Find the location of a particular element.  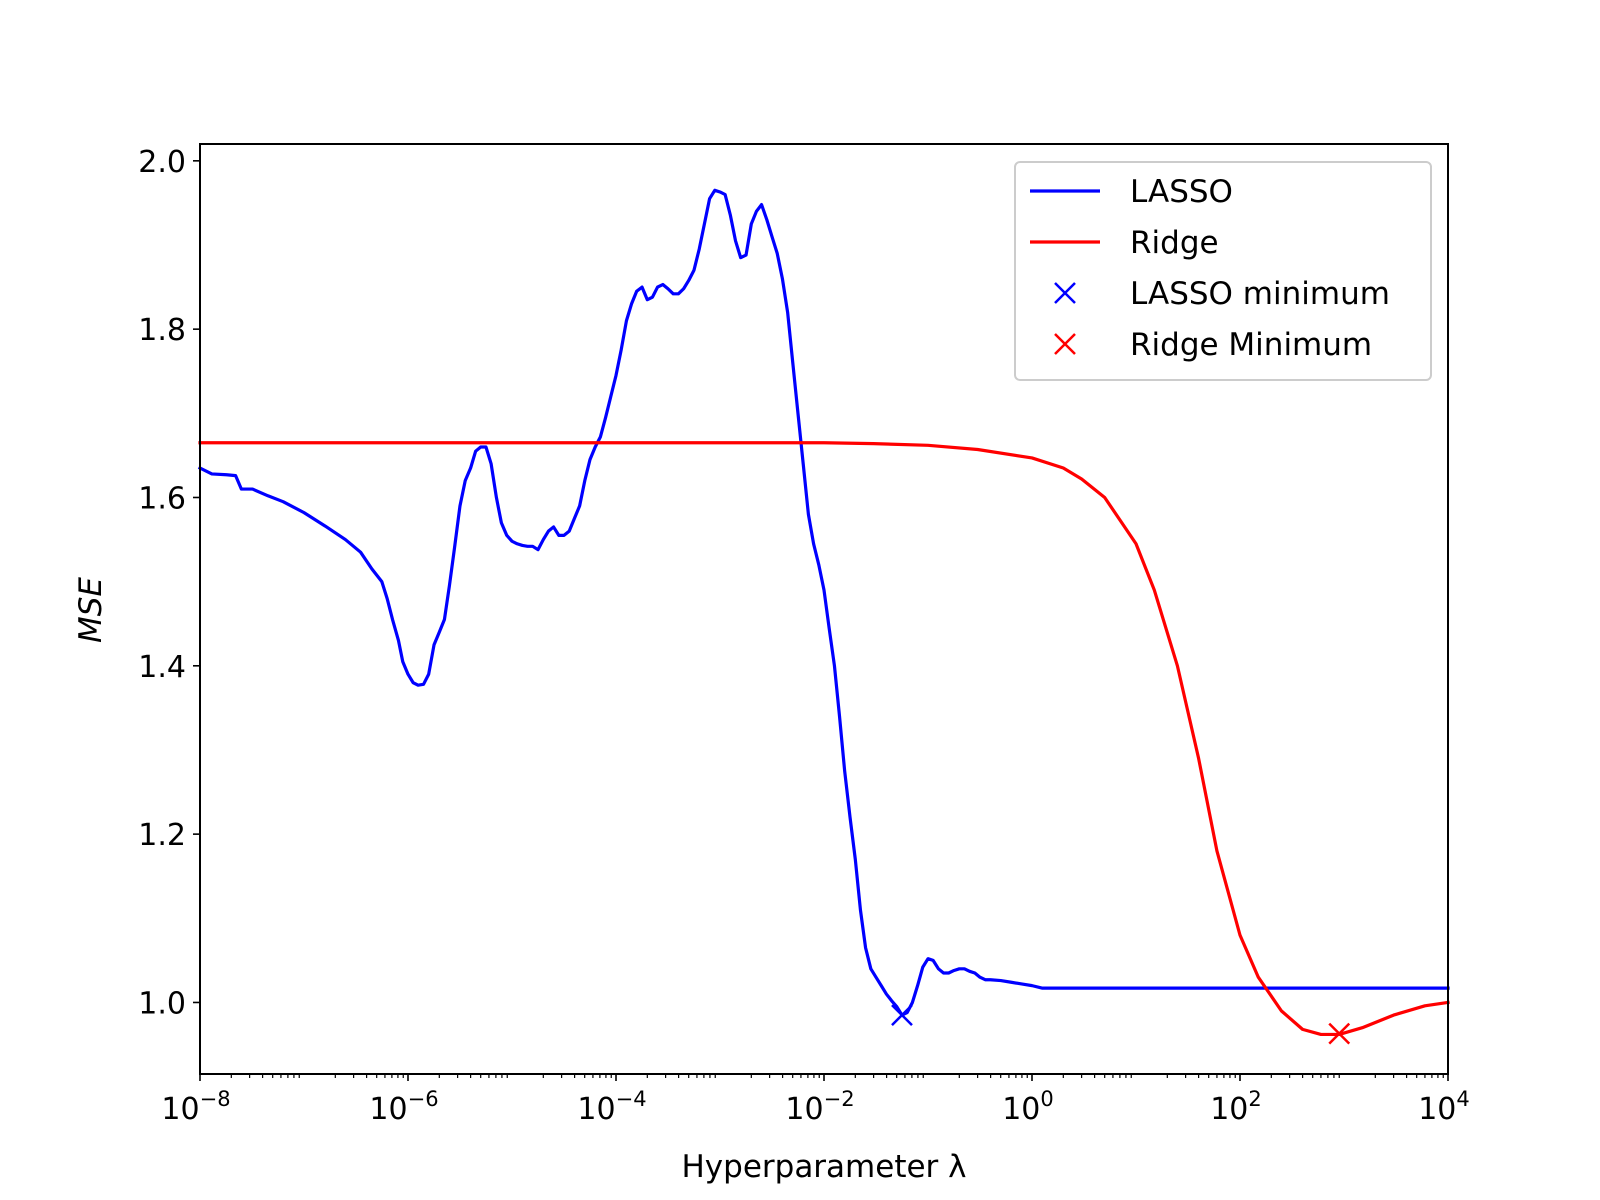

legend-lasso-label: LASSO is located at coordinates (1181, 192).